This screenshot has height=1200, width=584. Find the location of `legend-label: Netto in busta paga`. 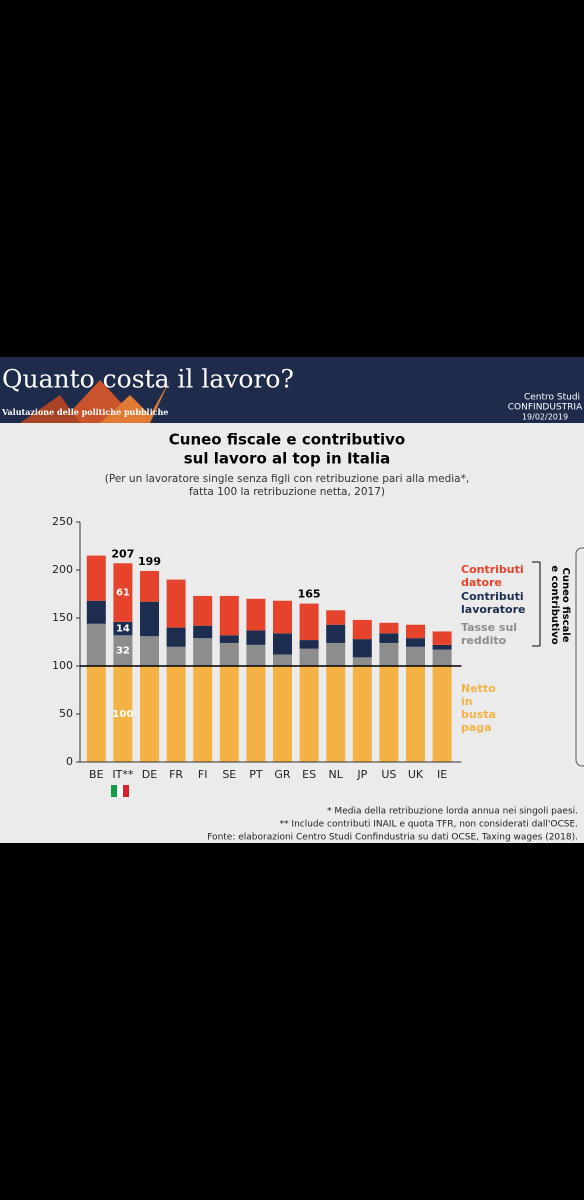

legend-label: Netto in busta paga is located at coordinates (478, 708).